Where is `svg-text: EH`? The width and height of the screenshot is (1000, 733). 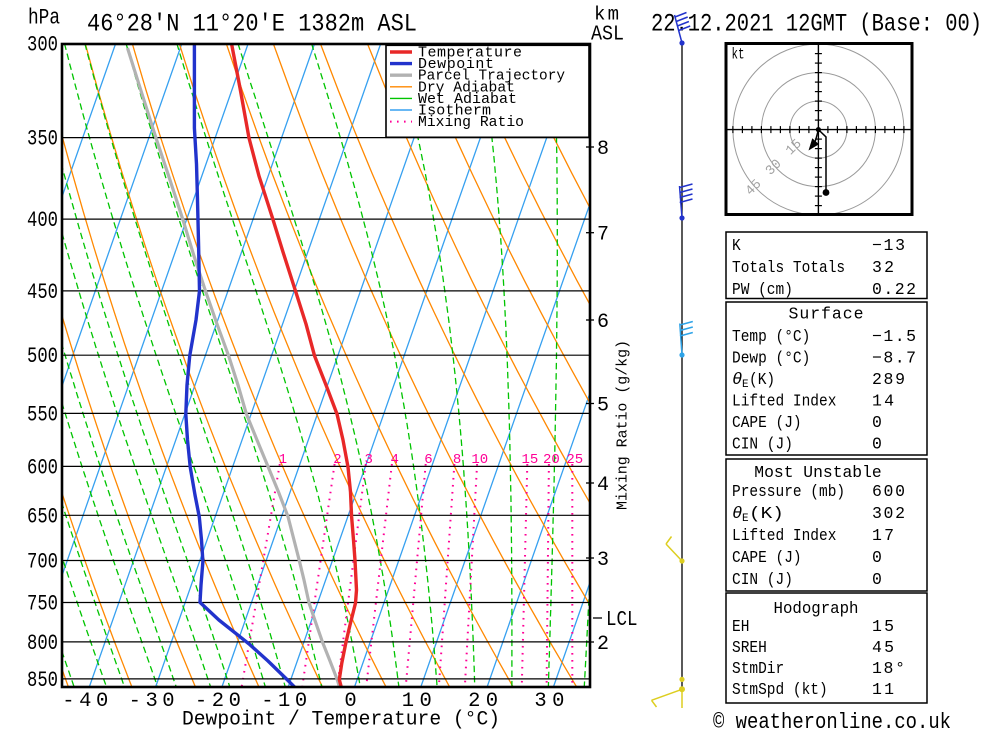
svg-text: EH is located at coordinates (740, 626).